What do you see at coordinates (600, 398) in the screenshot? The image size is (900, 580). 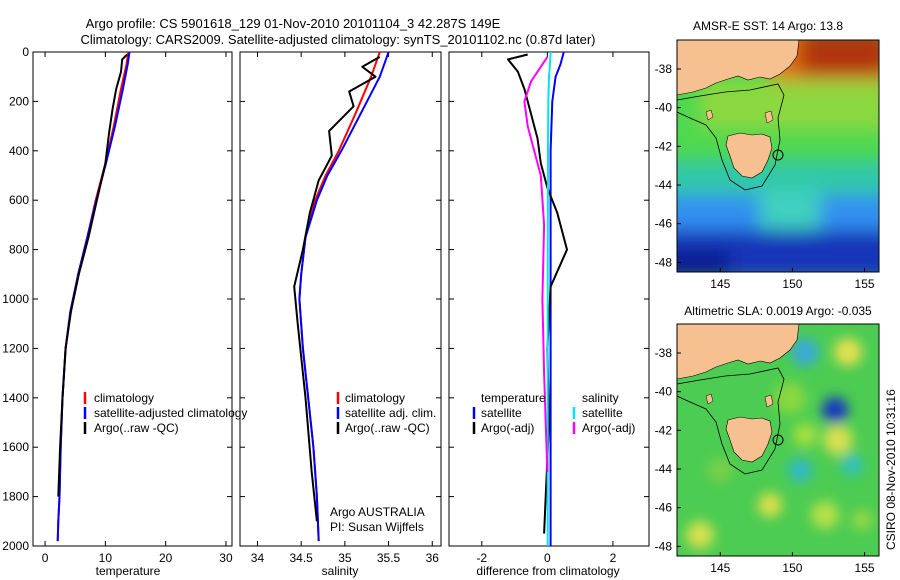 I see `legend-group-salinity: salinity` at bounding box center [600, 398].